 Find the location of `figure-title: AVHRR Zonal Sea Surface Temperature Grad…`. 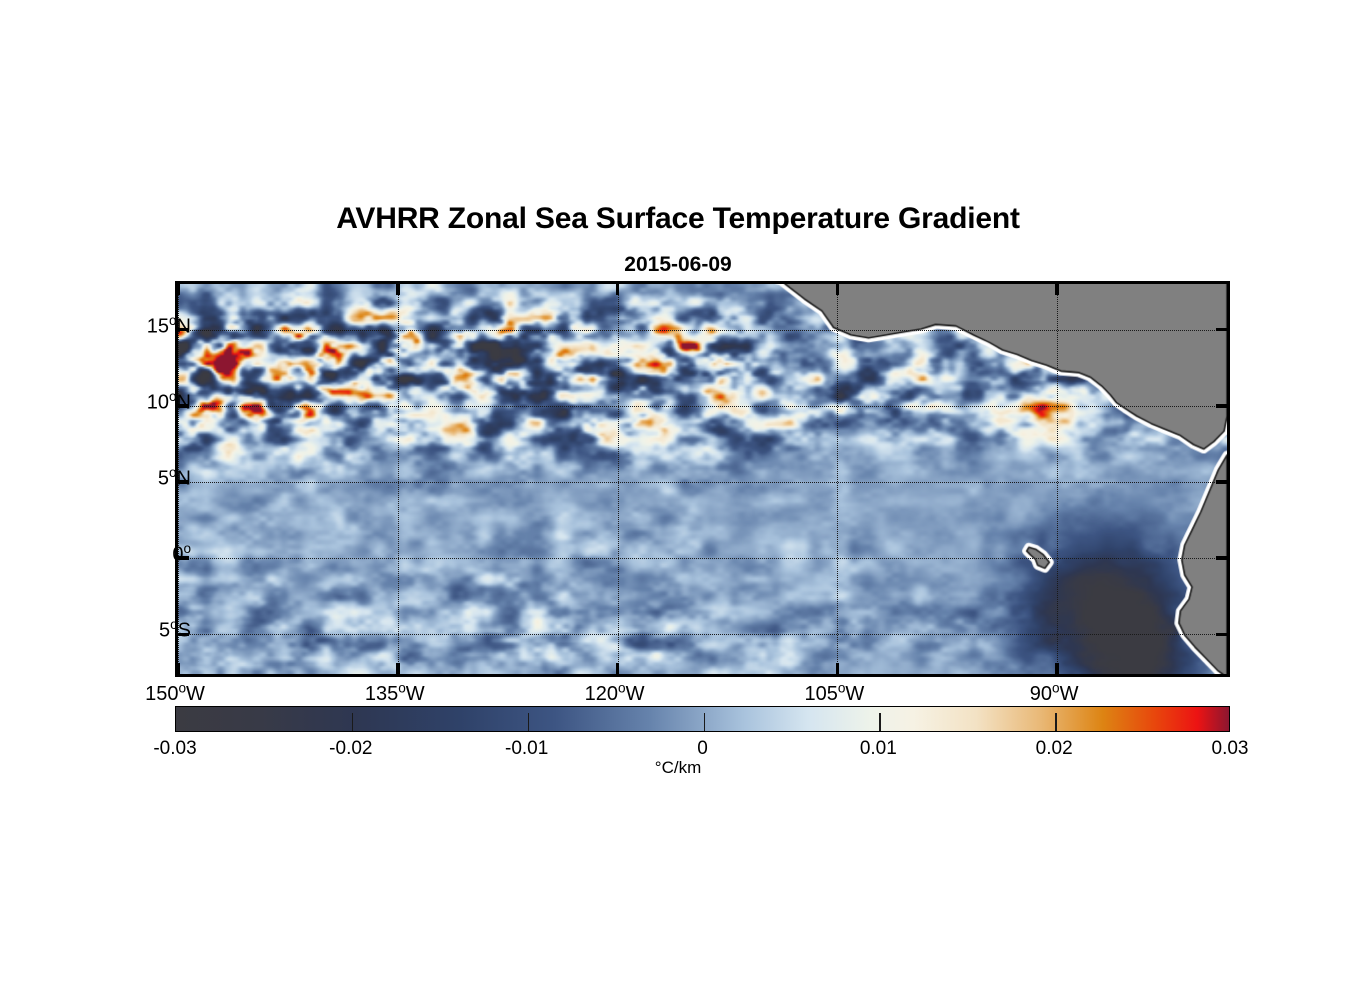

figure-title: AVHRR Zonal Sea Surface Temperature Grad… is located at coordinates (678, 218).